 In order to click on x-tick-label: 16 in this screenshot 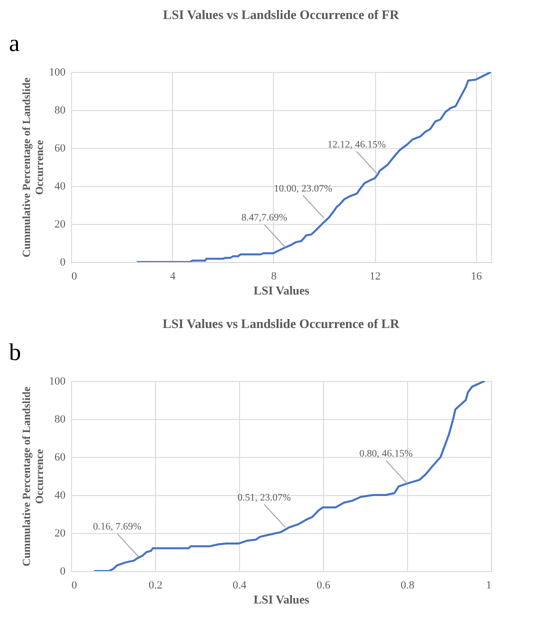, I will do `click(476, 276)`.